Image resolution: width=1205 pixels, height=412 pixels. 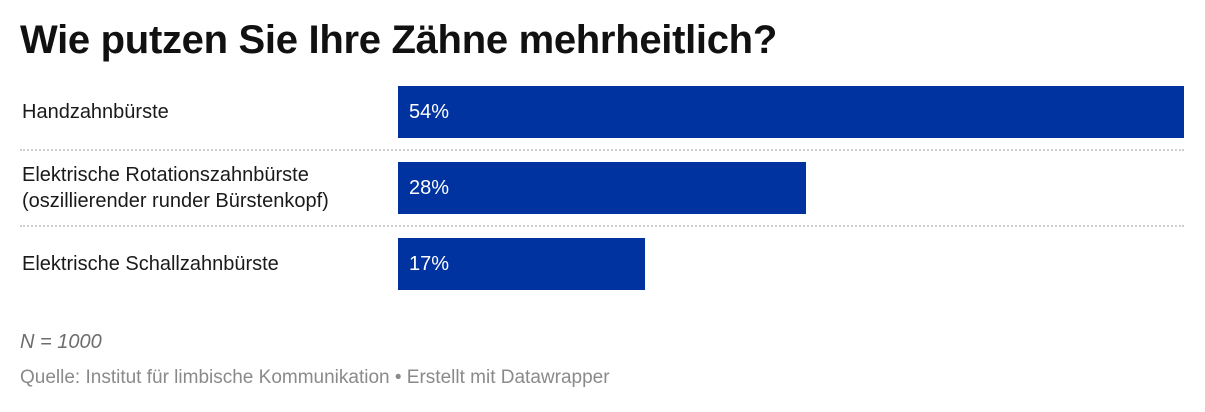 I want to click on bar: 28%, so click(x=602, y=188).